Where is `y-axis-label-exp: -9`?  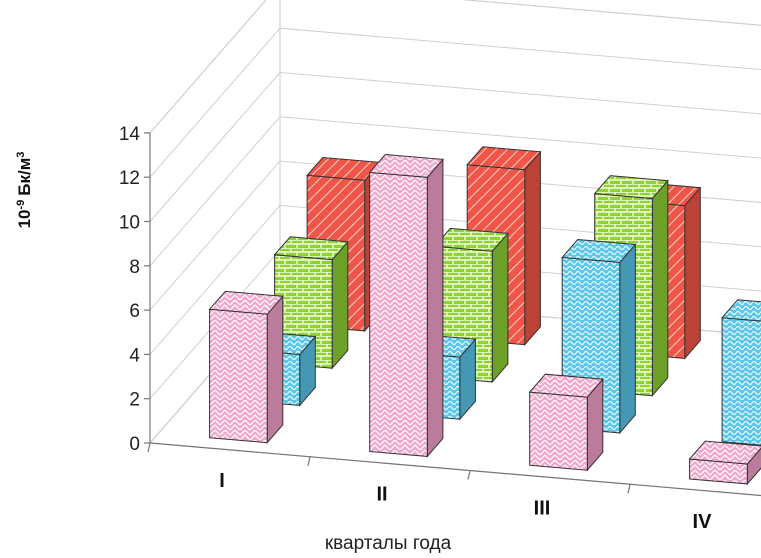
y-axis-label-exp: -9 is located at coordinates (21, 205).